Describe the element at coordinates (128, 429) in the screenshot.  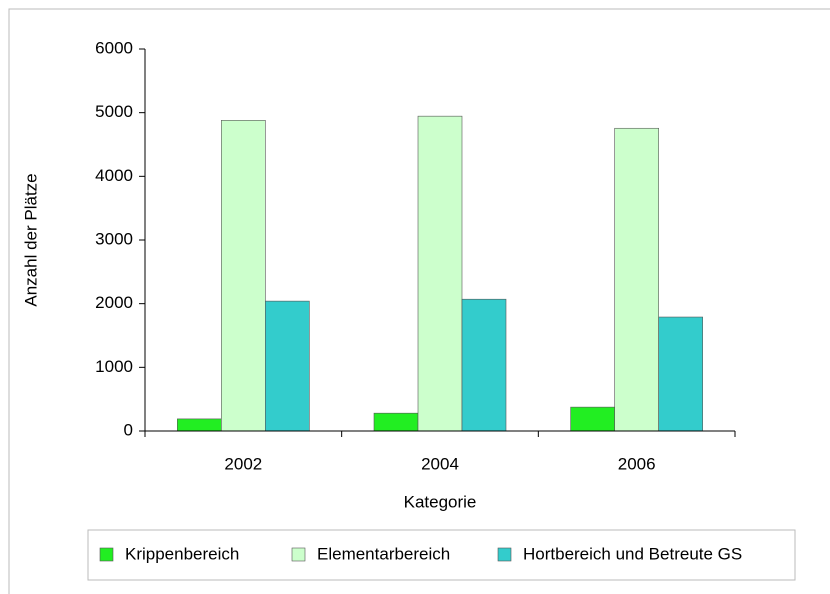
I see `y-tick-label: 0` at that location.